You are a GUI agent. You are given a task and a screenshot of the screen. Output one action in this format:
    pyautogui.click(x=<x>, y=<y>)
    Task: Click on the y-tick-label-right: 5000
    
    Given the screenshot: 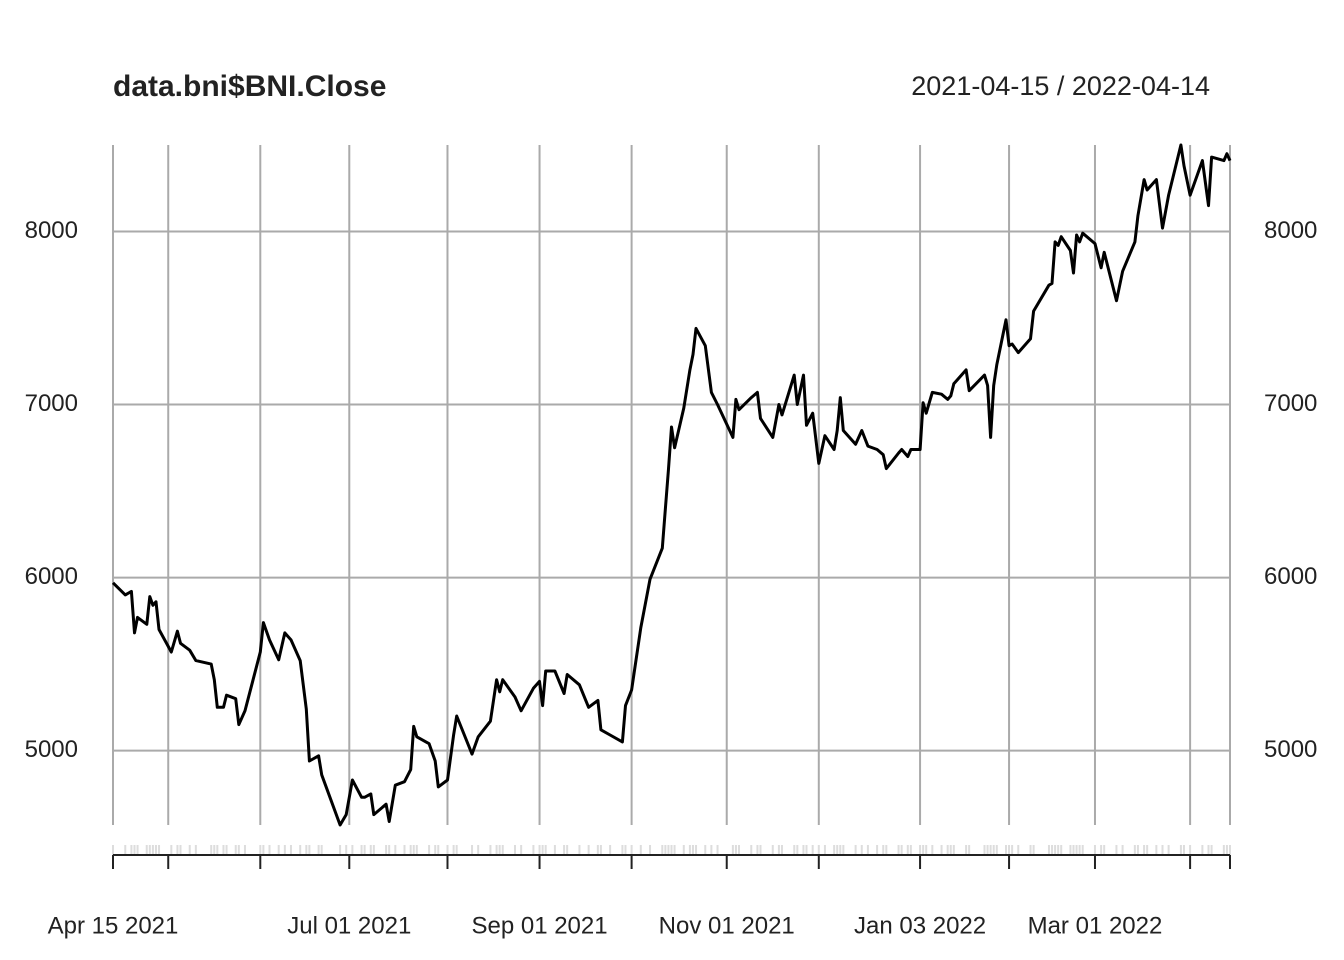 What is the action you would take?
    pyautogui.click(x=1290, y=749)
    